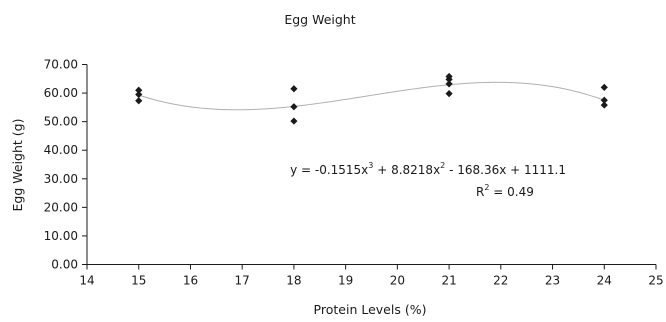  I want to click on y-tick-label: 70.00, so click(61, 65).